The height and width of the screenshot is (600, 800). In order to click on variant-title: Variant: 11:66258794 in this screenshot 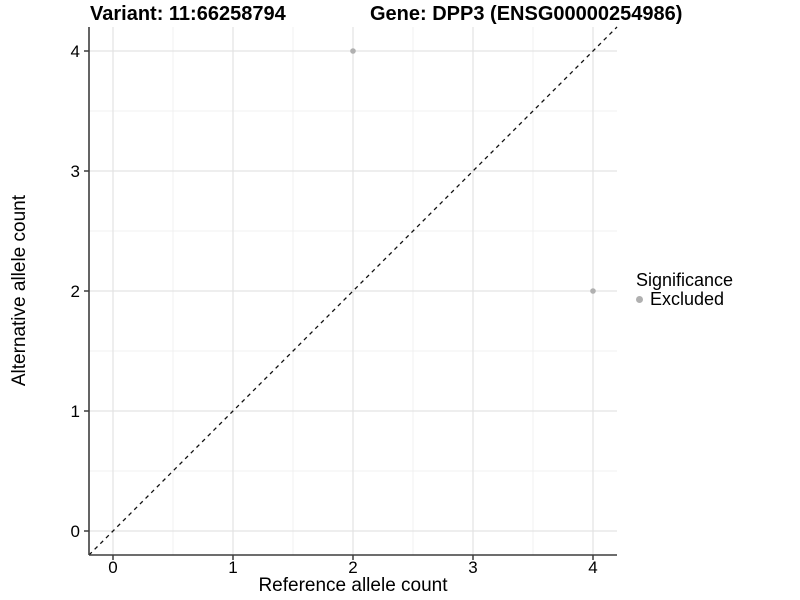, I will do `click(188, 14)`.